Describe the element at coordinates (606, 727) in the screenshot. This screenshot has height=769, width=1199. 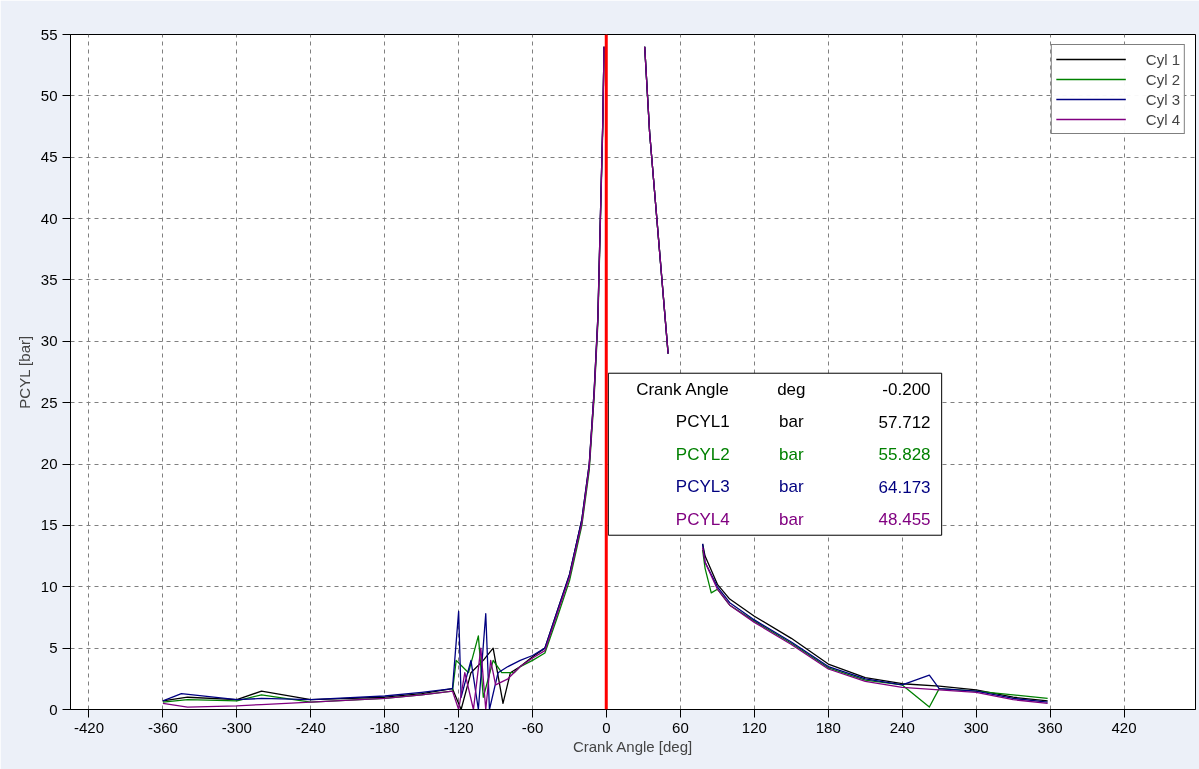
I see `x-tick-label: 0` at that location.